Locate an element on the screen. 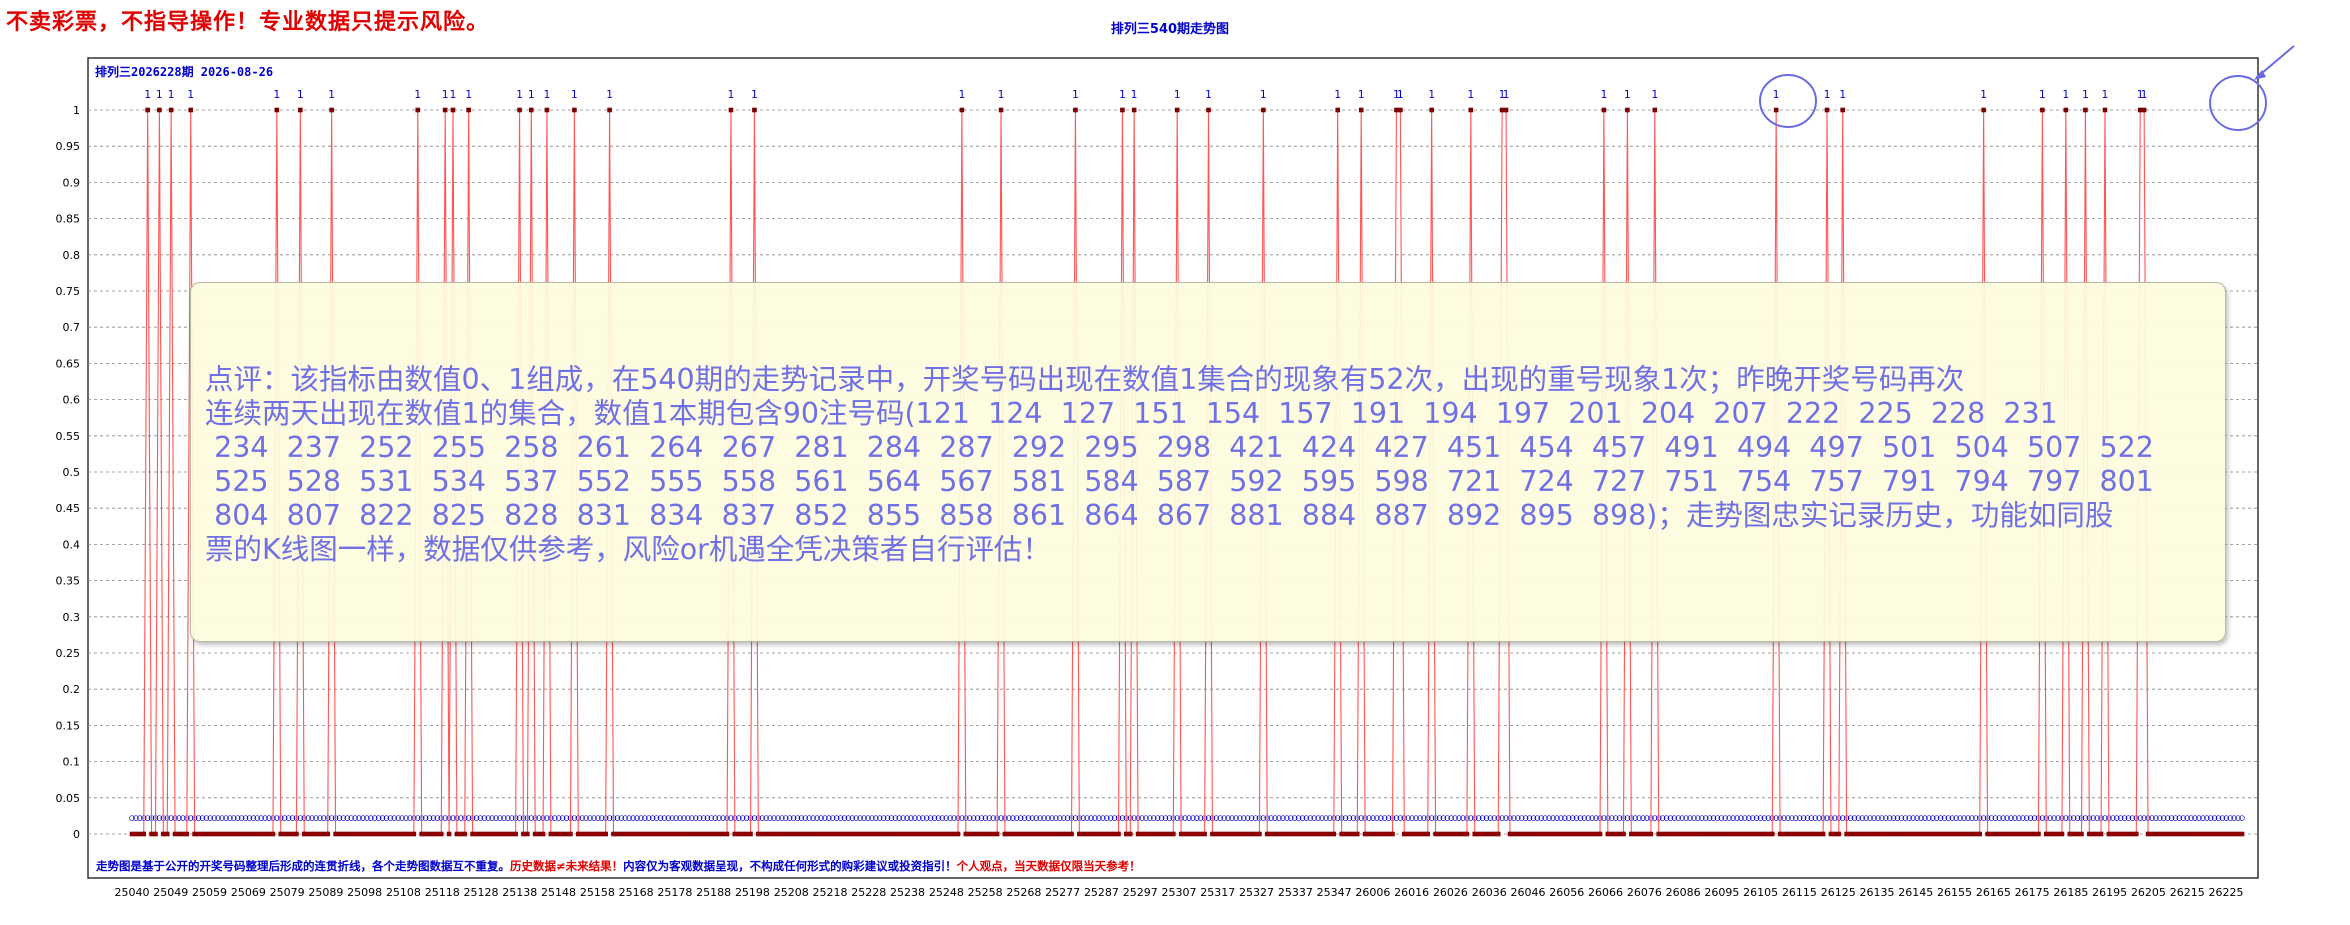 The image size is (2350, 925). chart-subtitle: 排列三2026228期 2026-08-26 is located at coordinates (184, 71).